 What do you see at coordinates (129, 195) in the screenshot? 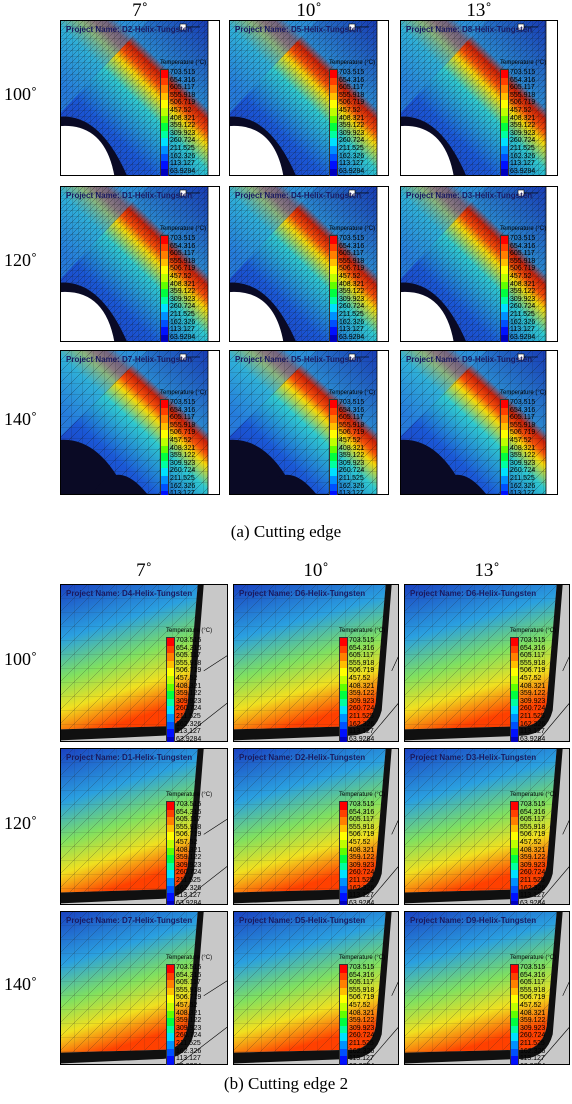
I see `project-name-label: Project Name: D1-Helix-Tungsten` at bounding box center [129, 195].